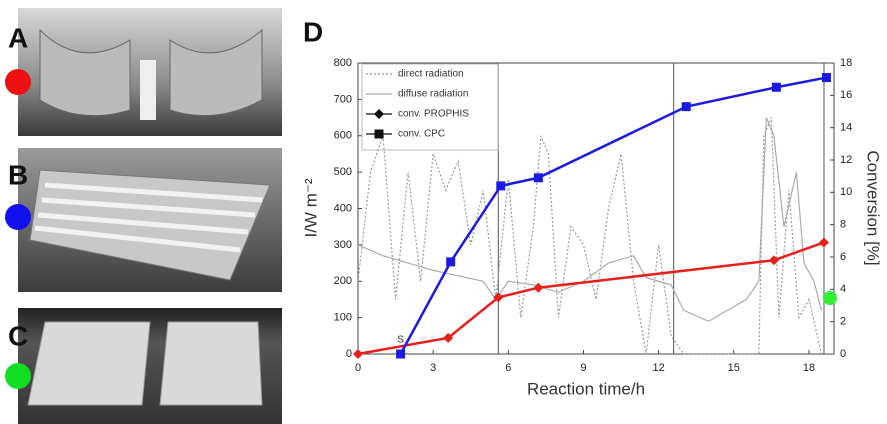 This screenshot has width=887, height=424. What do you see at coordinates (18, 335) in the screenshot?
I see `panel-label: C` at bounding box center [18, 335].